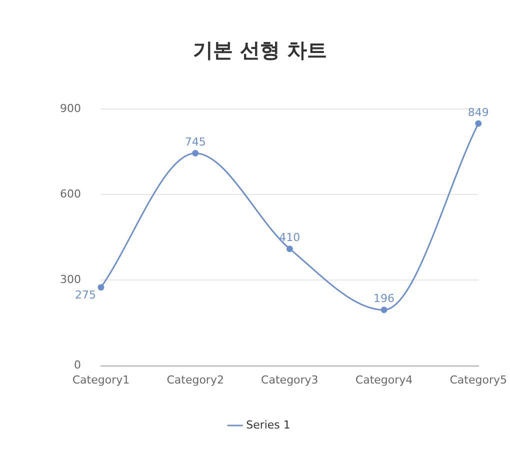 The width and height of the screenshot is (510, 451). I want to click on y-tick-label: 0, so click(77, 365).